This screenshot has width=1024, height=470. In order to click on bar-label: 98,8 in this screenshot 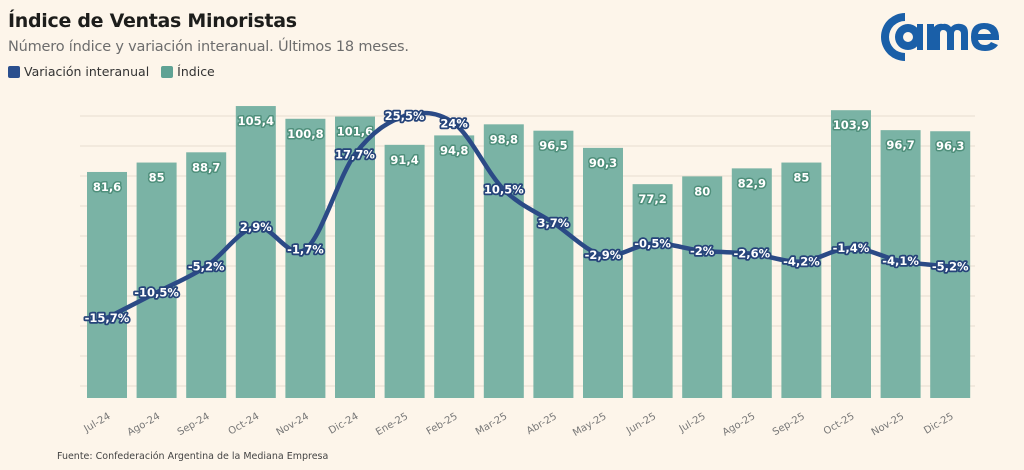, I will do `click(504, 139)`.